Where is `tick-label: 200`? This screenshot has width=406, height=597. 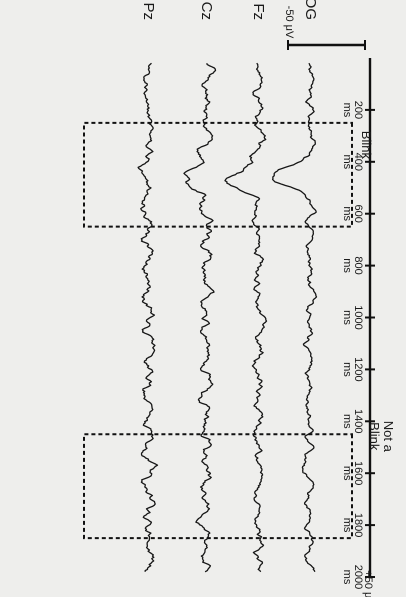
tick-label: 200 is located at coordinates (358, 110).